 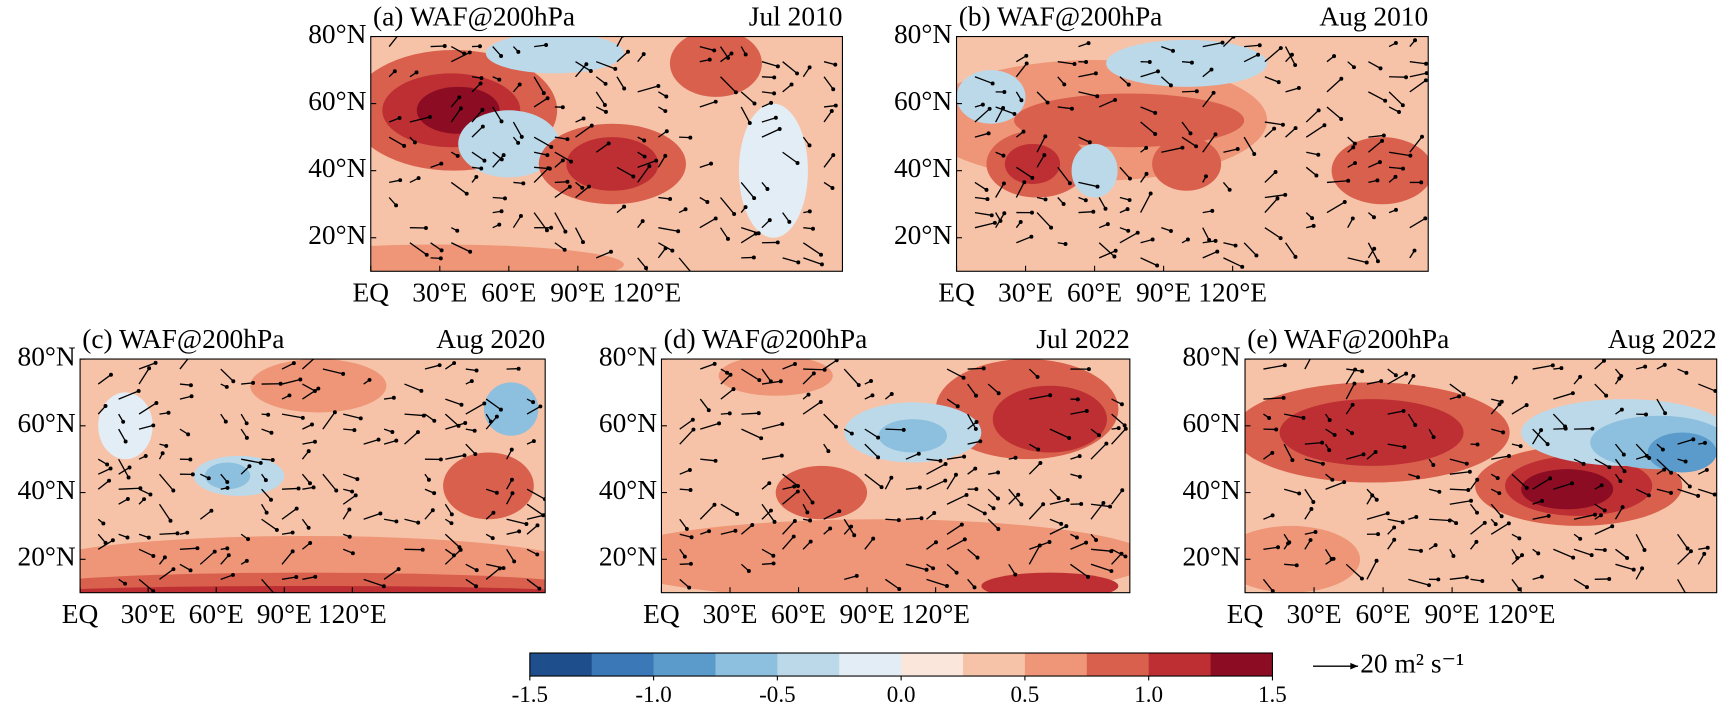 I want to click on y-tick-label: 40°N, so click(x=337, y=168).